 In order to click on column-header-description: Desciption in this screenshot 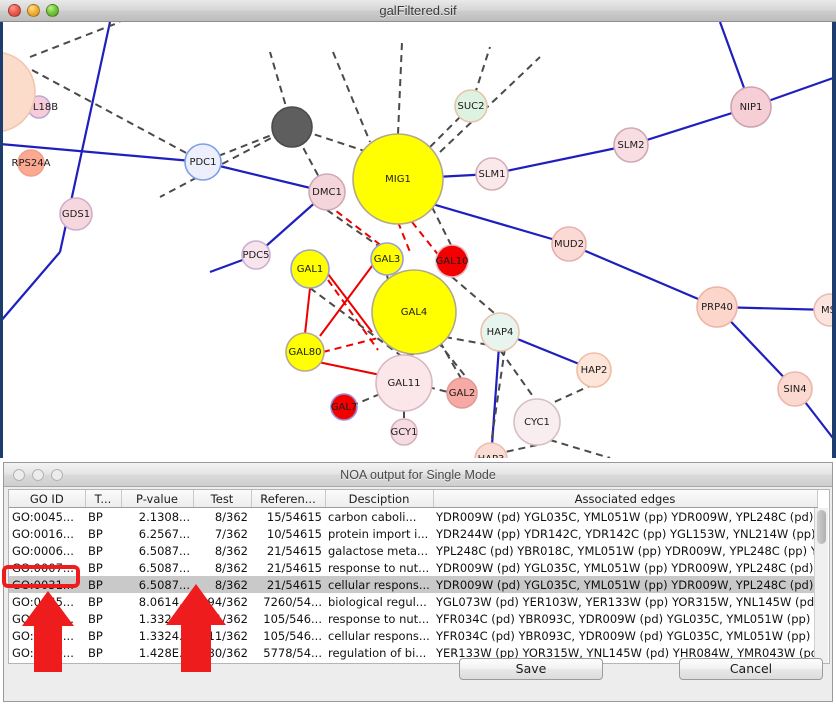, I will do `click(379, 499)`.